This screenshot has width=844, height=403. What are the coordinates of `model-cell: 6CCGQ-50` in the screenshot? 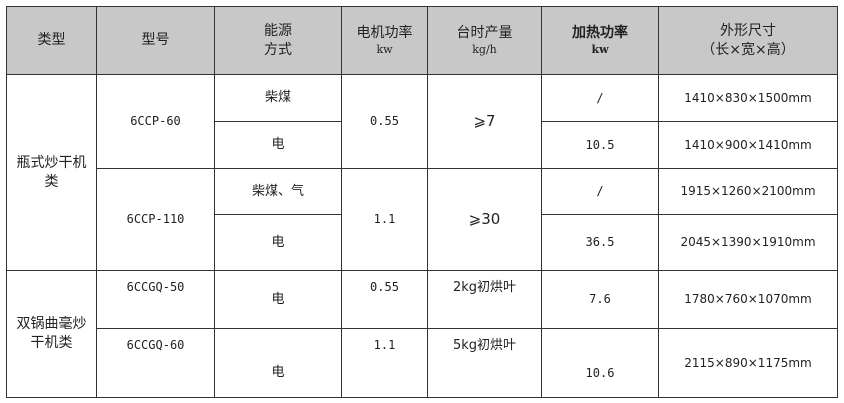 It's located at (155, 299).